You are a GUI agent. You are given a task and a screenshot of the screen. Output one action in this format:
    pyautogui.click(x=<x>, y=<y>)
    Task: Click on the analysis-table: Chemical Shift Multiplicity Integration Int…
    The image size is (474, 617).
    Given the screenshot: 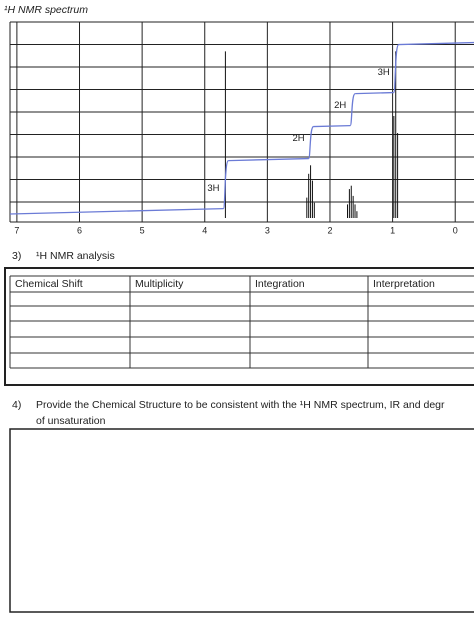 What is the action you would take?
    pyautogui.click(x=241, y=322)
    